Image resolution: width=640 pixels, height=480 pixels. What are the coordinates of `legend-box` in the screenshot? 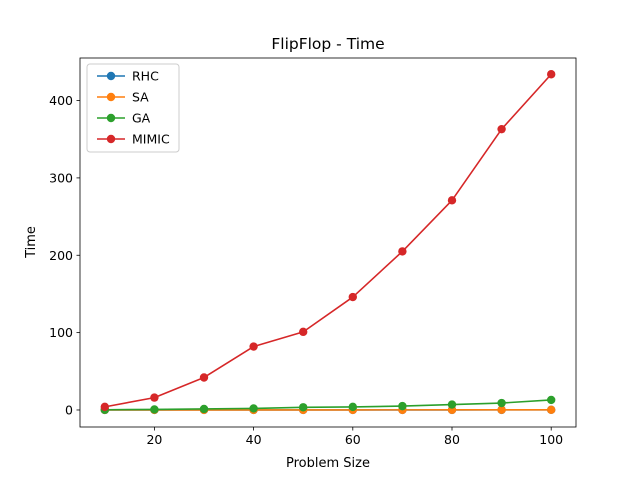 It's located at (133, 108).